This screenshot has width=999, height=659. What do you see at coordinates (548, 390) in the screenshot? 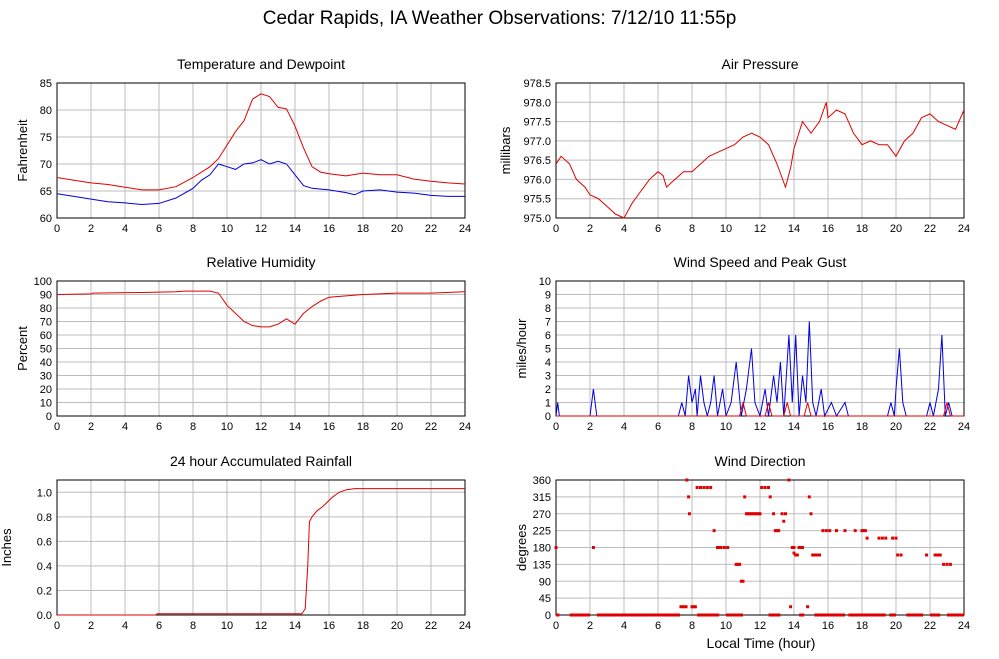
I see `y-tick-label: 2` at bounding box center [548, 390].